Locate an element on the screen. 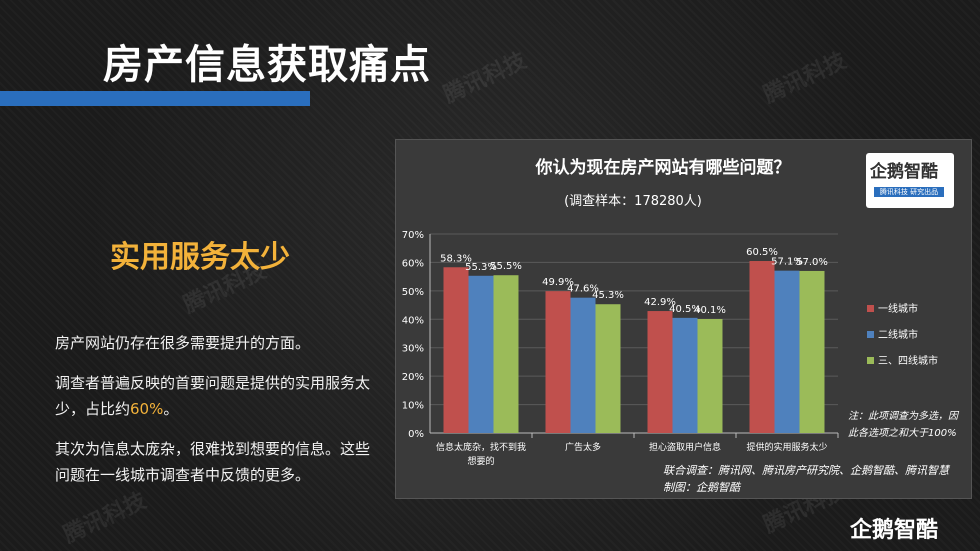  logo-tagline: 腾讯科技 研究出品 is located at coordinates (909, 192).